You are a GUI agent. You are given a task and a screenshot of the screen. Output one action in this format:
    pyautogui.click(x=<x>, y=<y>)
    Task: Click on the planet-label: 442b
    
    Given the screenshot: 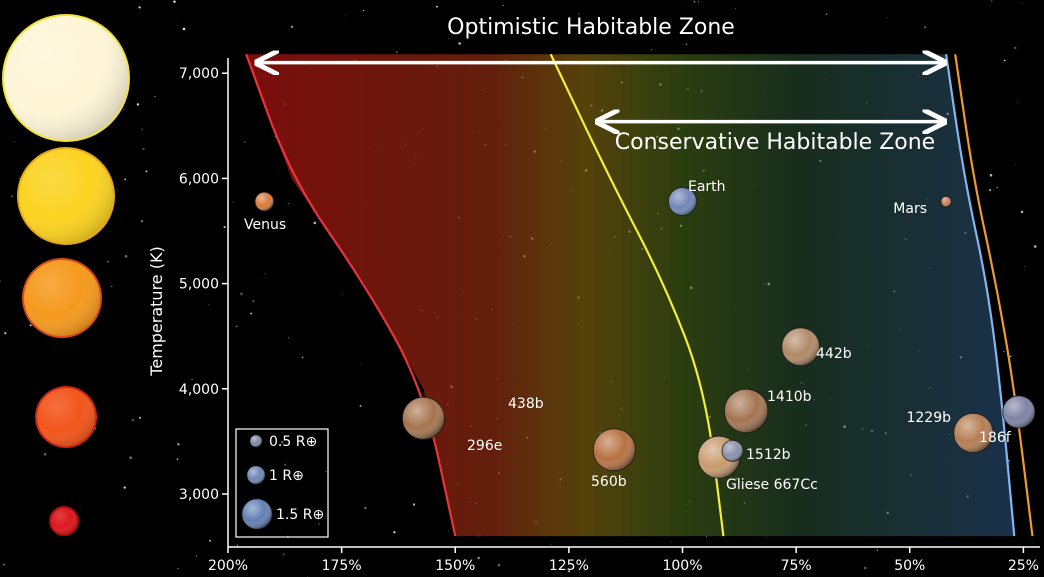 What is the action you would take?
    pyautogui.click(x=834, y=354)
    